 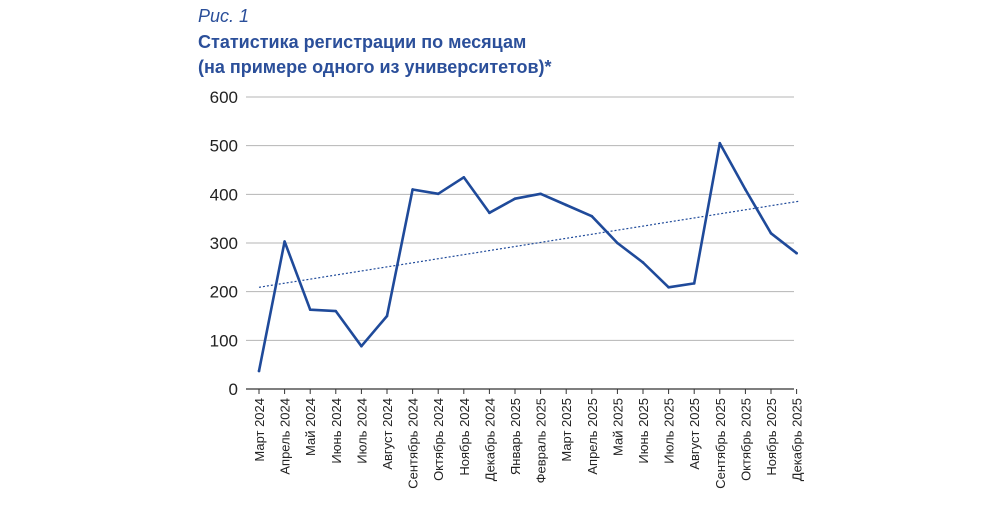 I want to click on y-tick-label: 400, so click(x=224, y=194).